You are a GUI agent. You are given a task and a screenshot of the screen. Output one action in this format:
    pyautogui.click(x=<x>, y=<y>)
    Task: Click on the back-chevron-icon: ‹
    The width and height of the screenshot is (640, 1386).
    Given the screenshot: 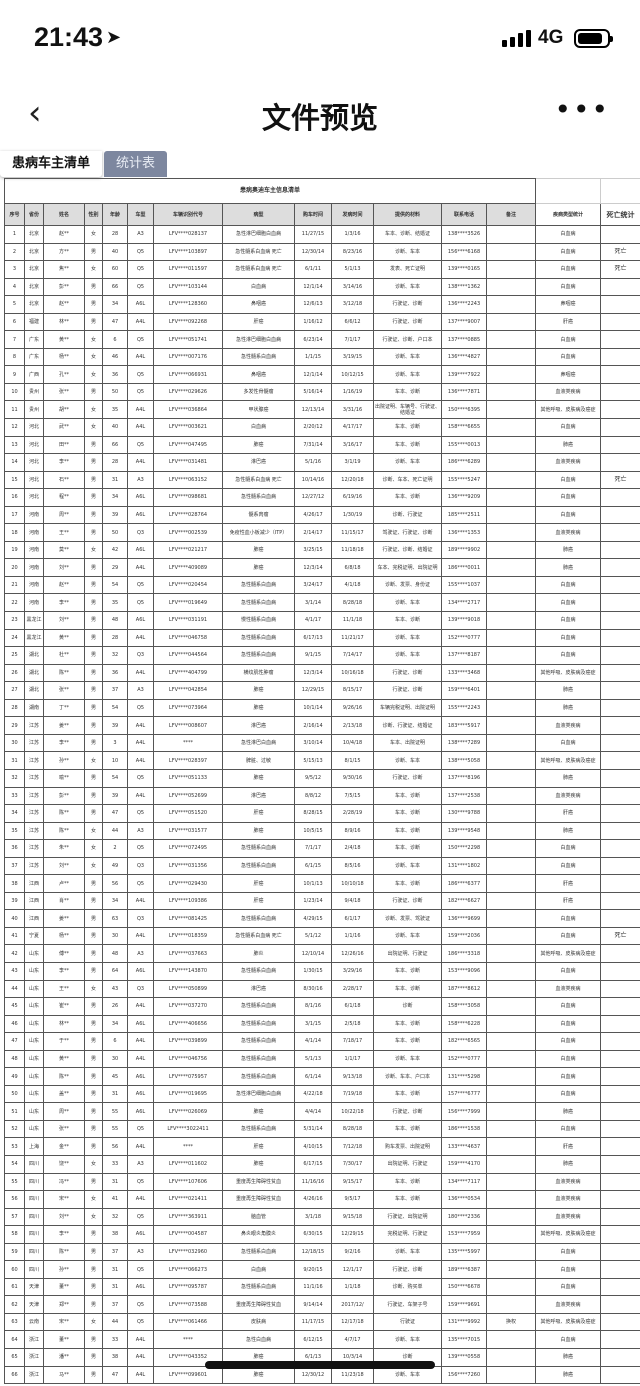 What is the action you would take?
    pyautogui.click(x=35, y=113)
    